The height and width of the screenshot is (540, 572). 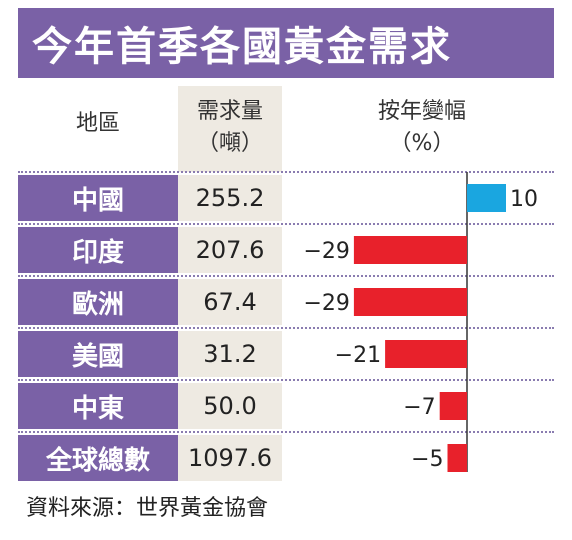 What do you see at coordinates (230, 198) in the screenshot?
I see `demand-cell: 255.2` at bounding box center [230, 198].